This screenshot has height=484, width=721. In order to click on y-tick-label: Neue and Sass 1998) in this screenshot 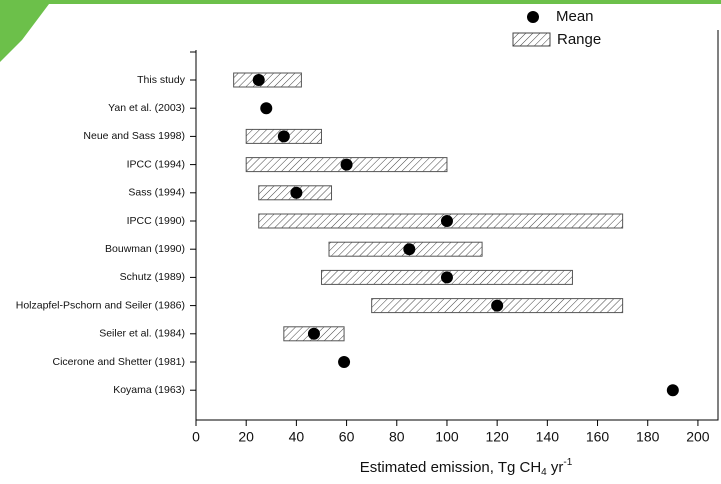, I will do `click(134, 136)`.